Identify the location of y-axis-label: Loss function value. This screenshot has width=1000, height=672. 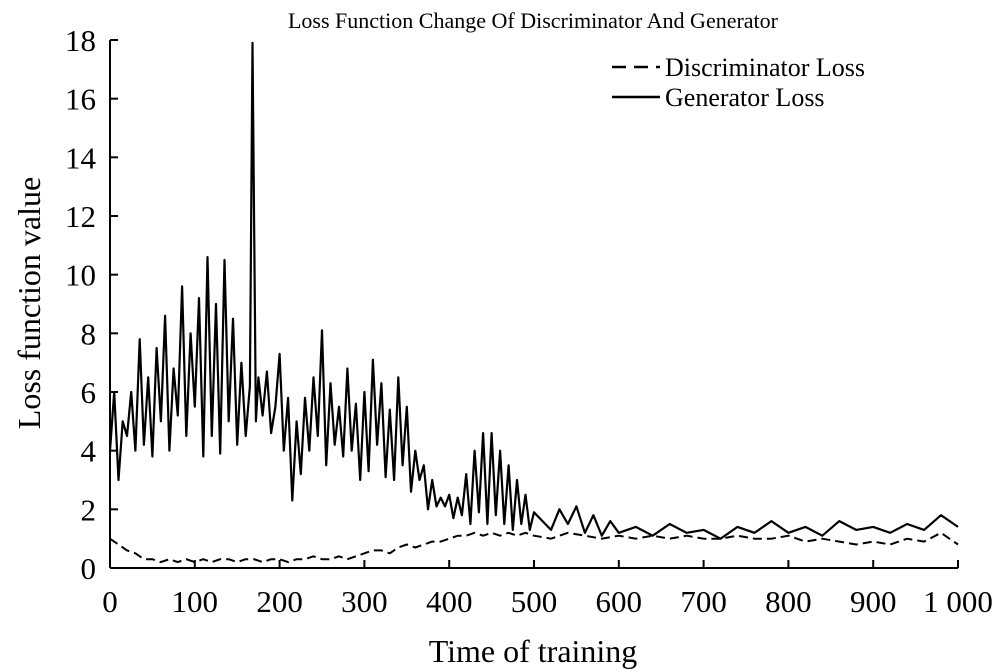
(29, 303).